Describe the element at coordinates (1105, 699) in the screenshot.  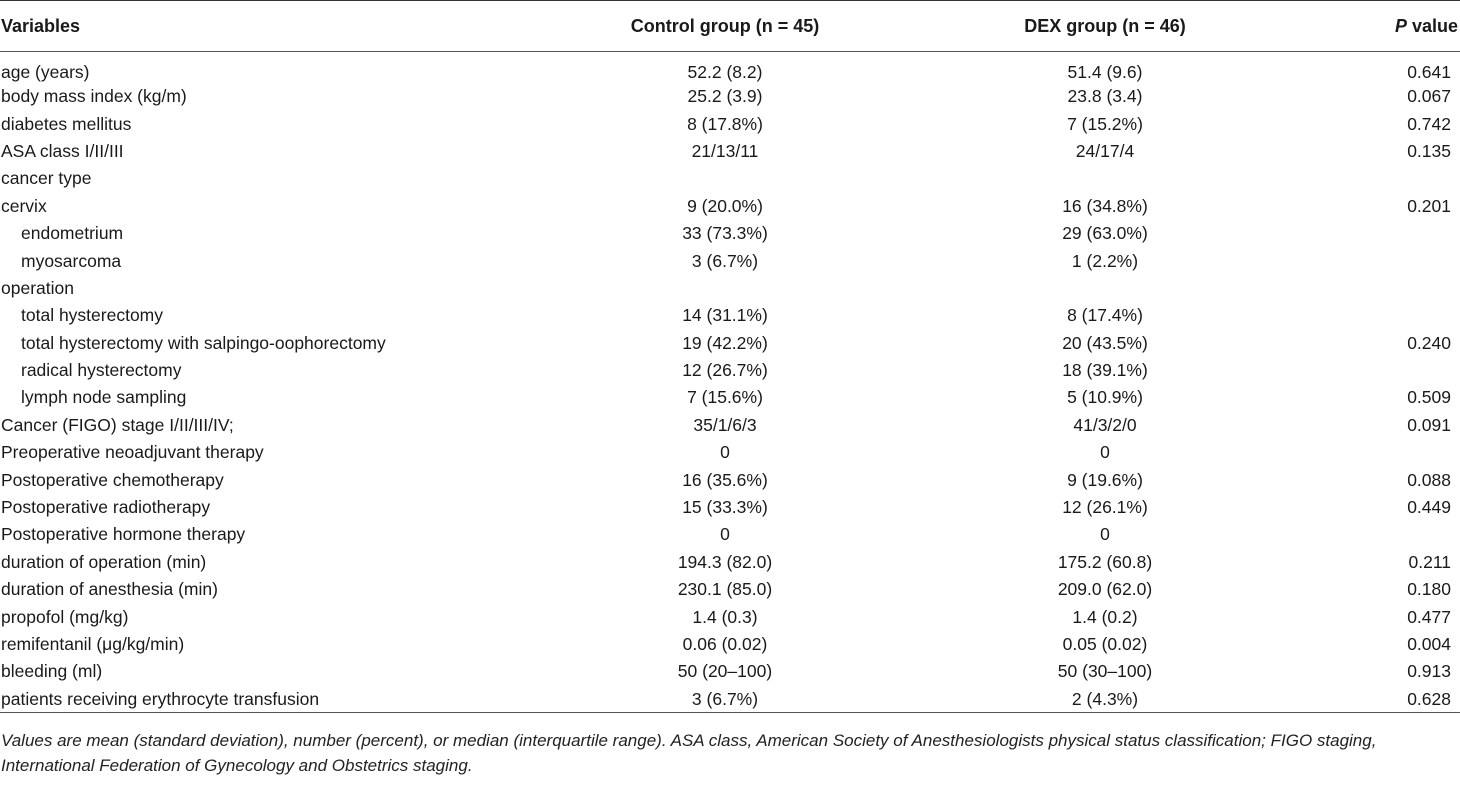
I see `cell-dex: 2 (4.3%)` at that location.